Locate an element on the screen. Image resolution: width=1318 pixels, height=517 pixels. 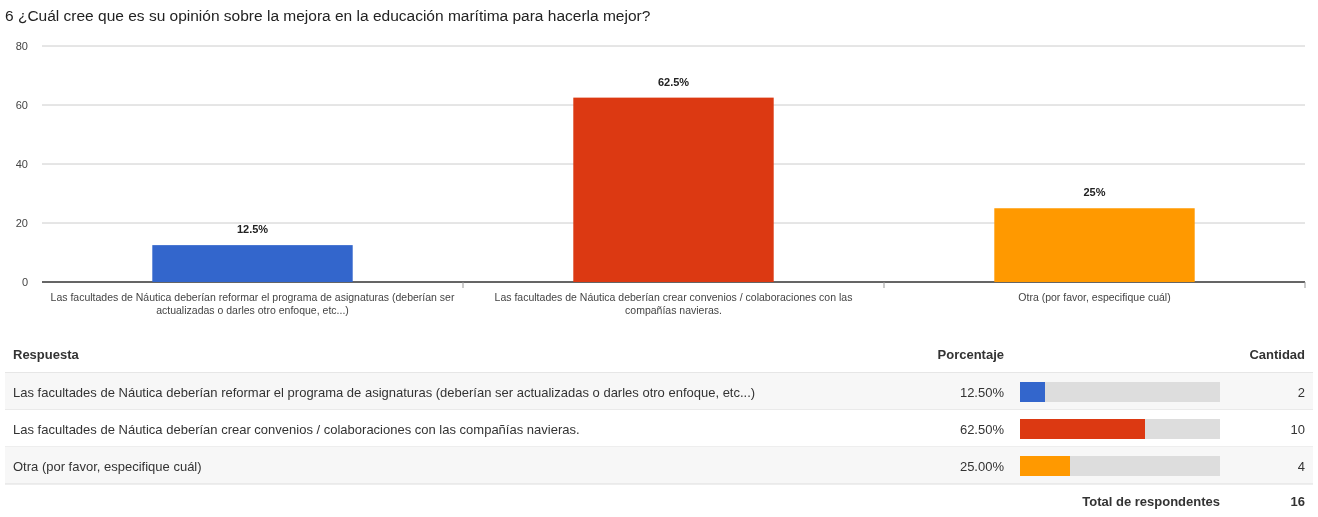
y-tick-label: 20 is located at coordinates (21, 223).